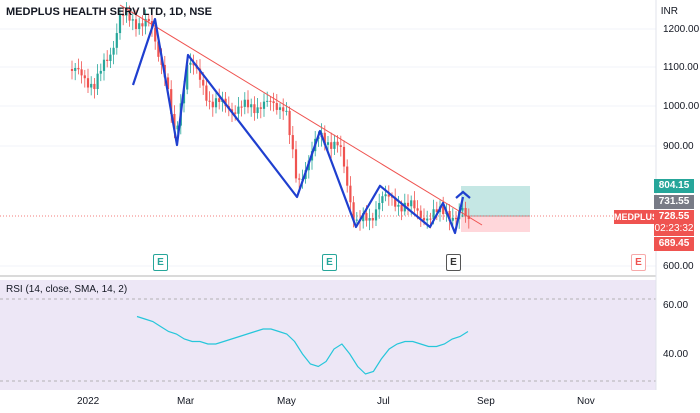  What do you see at coordinates (486, 401) in the screenshot?
I see `time-tick: Sep` at bounding box center [486, 401].